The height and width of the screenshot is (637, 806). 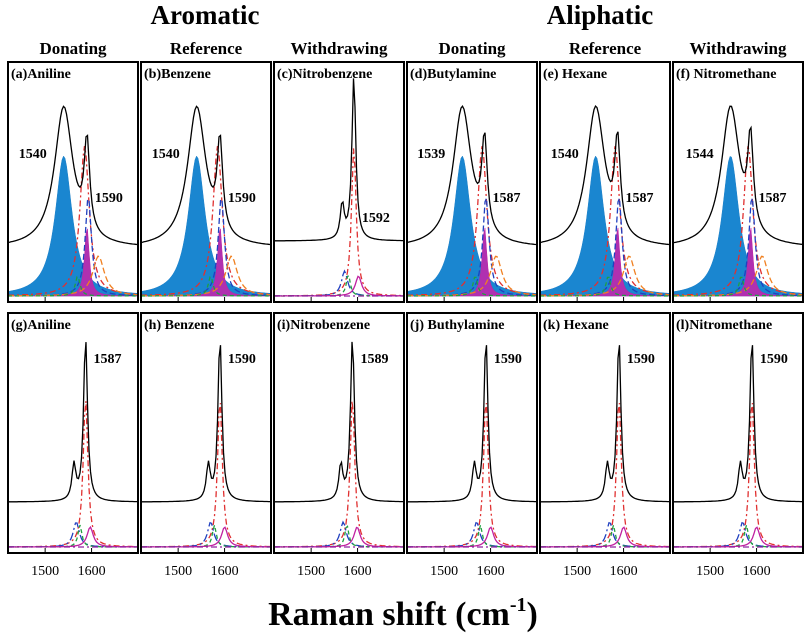 What do you see at coordinates (726, 74) in the screenshot?
I see `panel-label: (f) Nitromethane` at bounding box center [726, 74].